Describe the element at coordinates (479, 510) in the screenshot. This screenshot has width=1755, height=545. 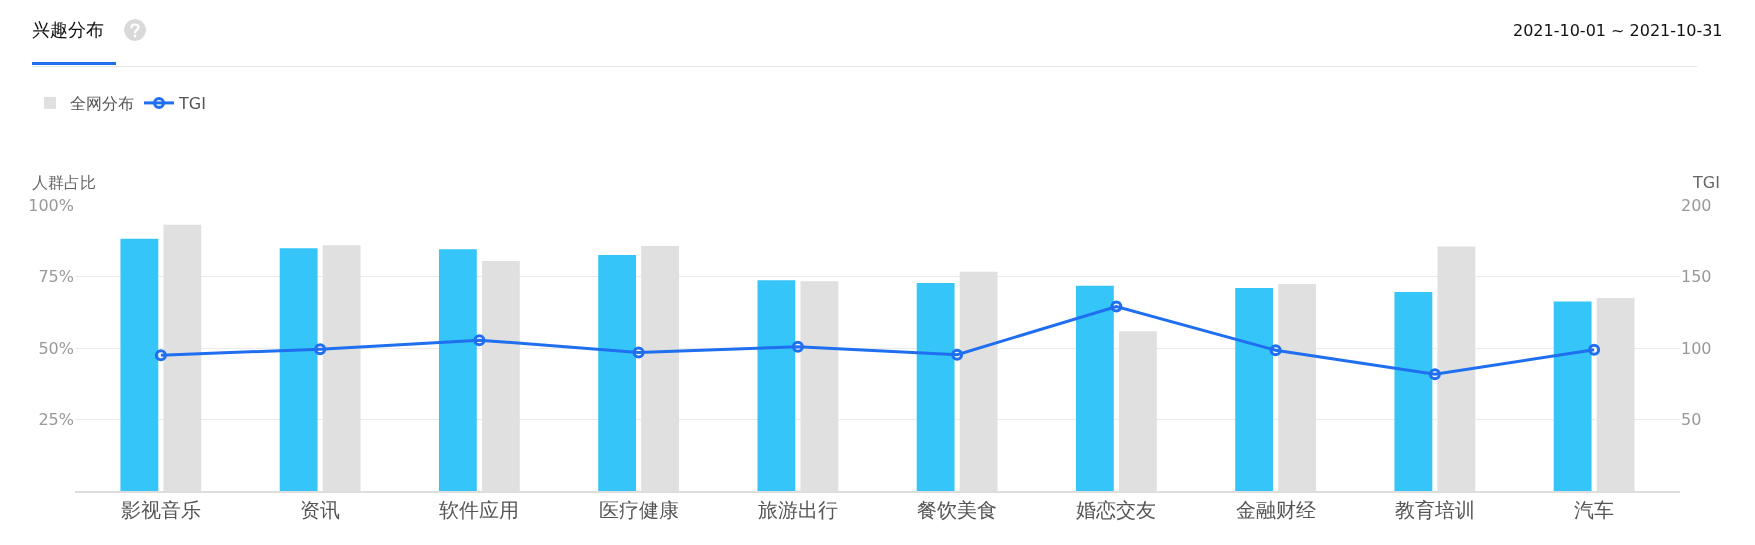
I see `x-tick-label: 软件应用` at that location.